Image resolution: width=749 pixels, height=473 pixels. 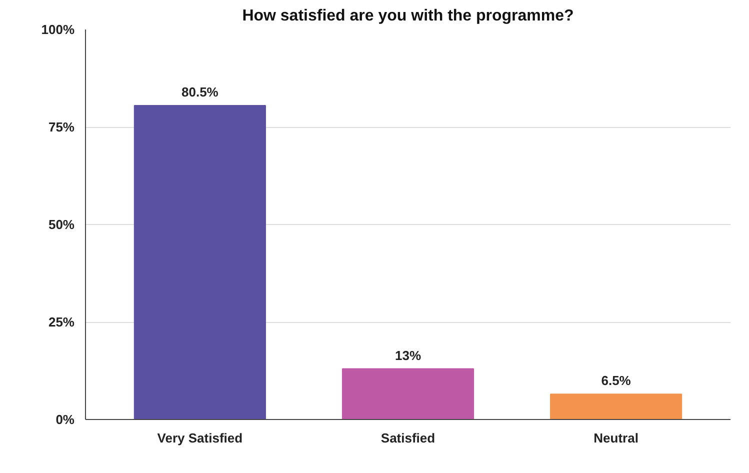 I want to click on y-tick-label: 100%, so click(x=58, y=29).